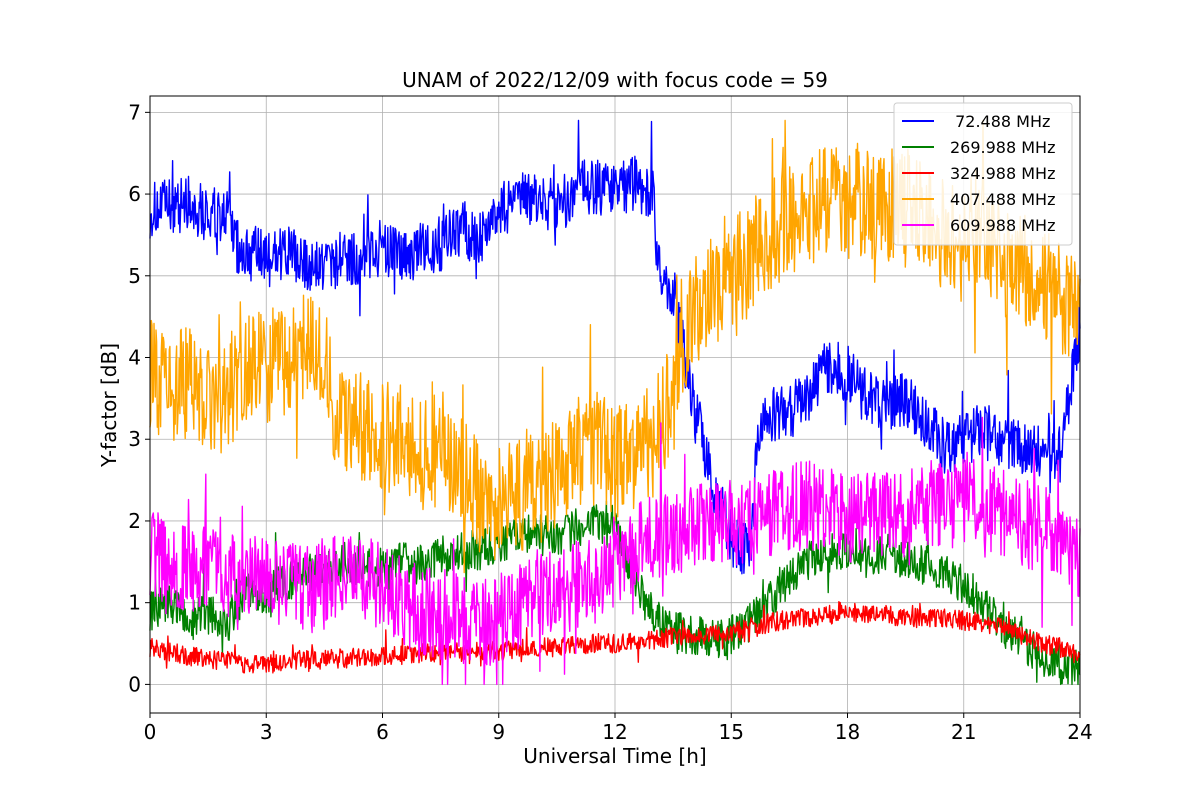 This screenshot has width=1200, height=800. Describe the element at coordinates (134, 194) in the screenshot. I see `y-tick-label: 6` at that location.